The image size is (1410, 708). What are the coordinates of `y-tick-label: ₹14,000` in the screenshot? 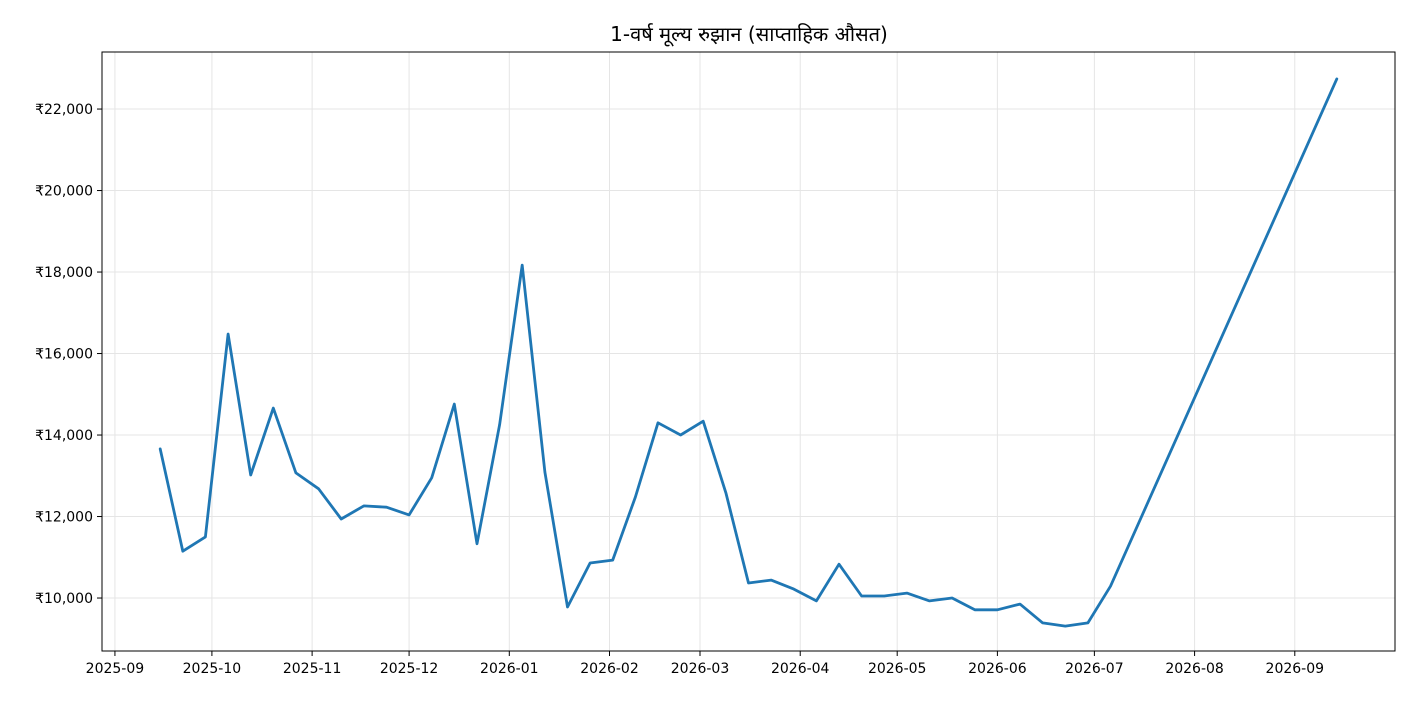 It's located at (64, 436).